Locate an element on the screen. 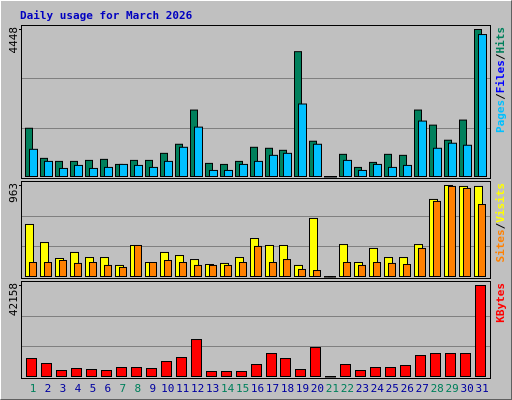 Image resolution: width=512 pixels, height=400 pixels. x-tick-label: 1 is located at coordinates (33, 388).